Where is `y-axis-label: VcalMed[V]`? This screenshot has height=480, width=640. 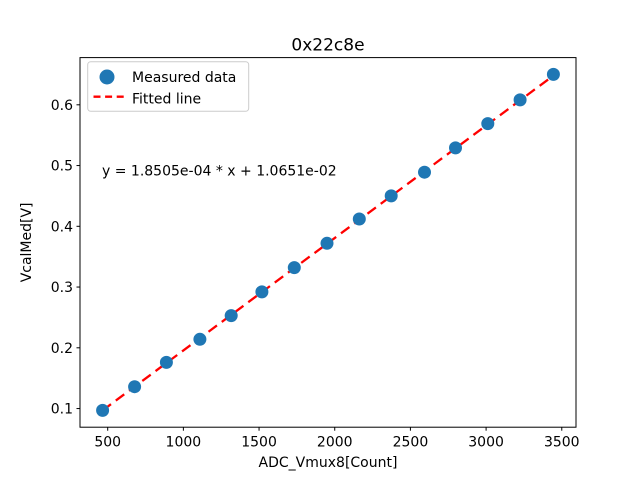
y-axis-label: VcalMed[V] is located at coordinates (27, 242).